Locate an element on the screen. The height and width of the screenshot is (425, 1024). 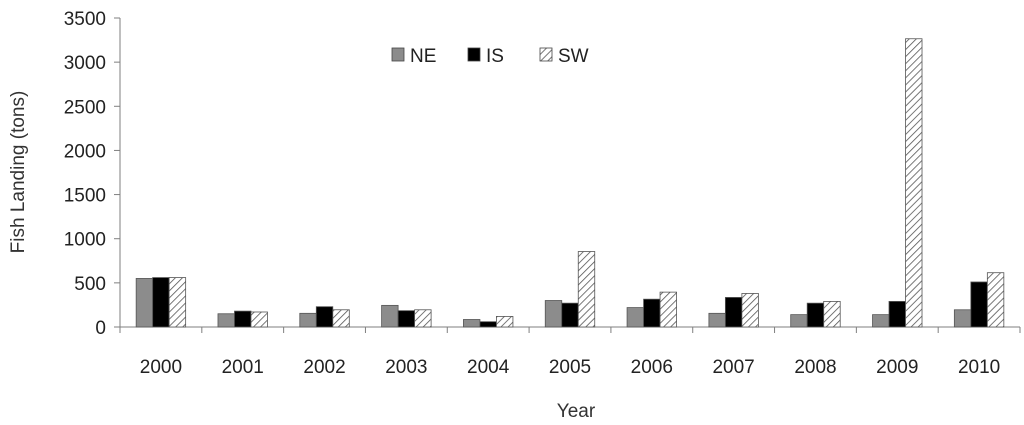
bar-is-2000 is located at coordinates (161, 302).